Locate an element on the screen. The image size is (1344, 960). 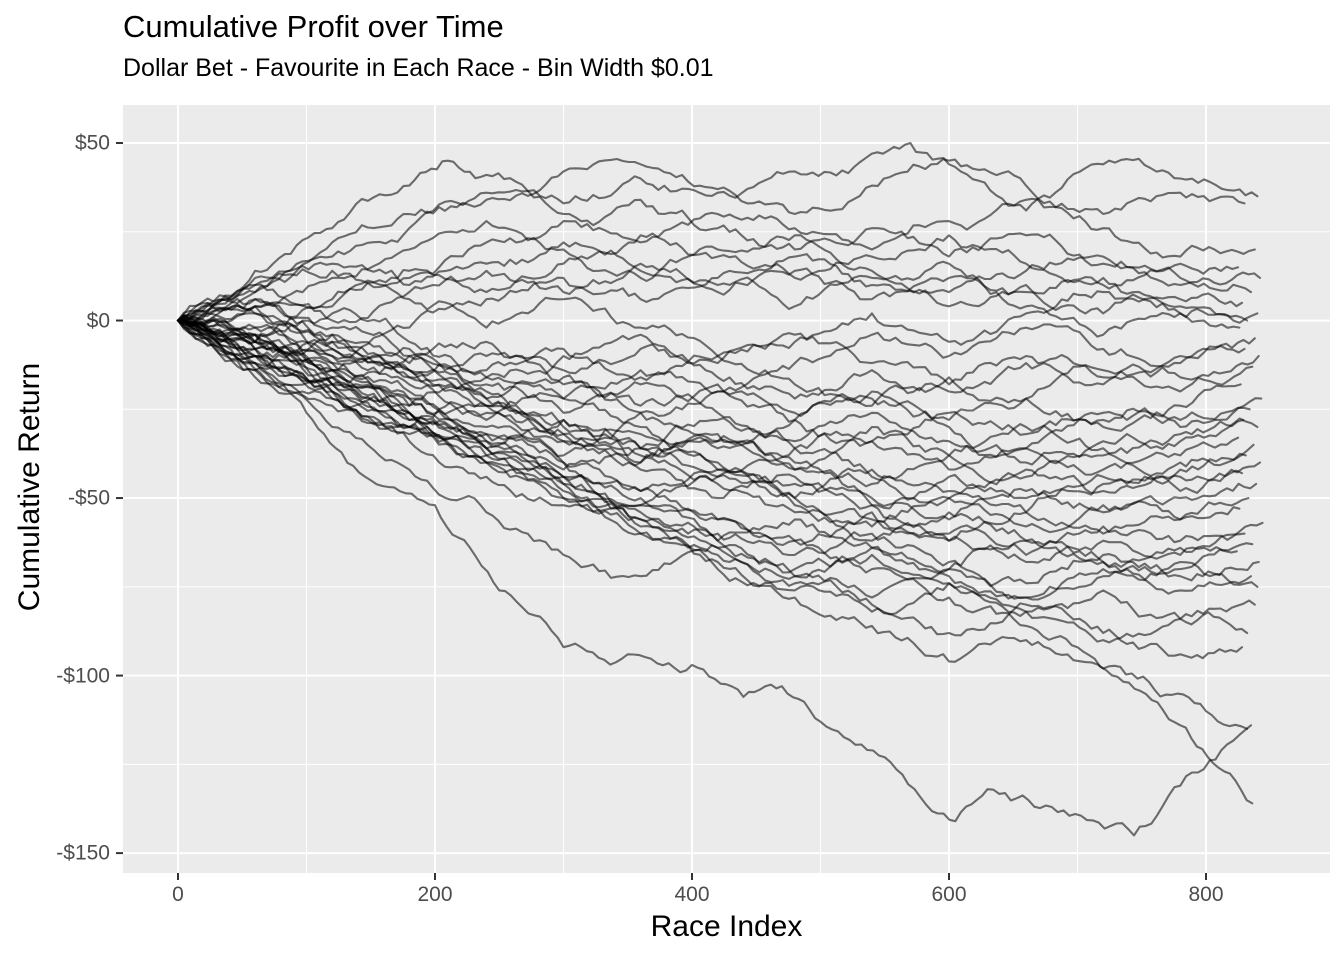
y-tick-label: -$150 is located at coordinates (83, 853).